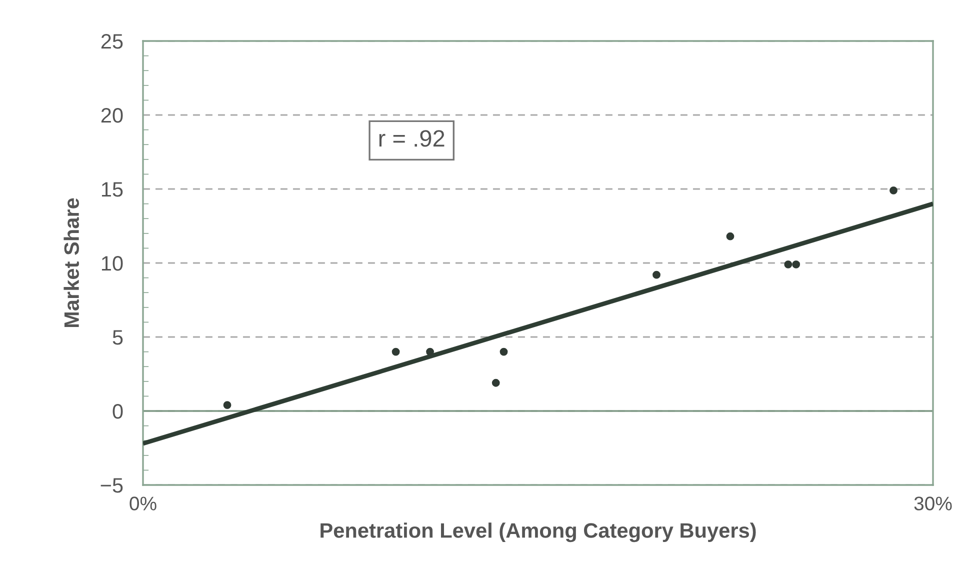 This screenshot has width=960, height=569. What do you see at coordinates (411, 138) in the screenshot?
I see `annotation: r = .92` at bounding box center [411, 138].